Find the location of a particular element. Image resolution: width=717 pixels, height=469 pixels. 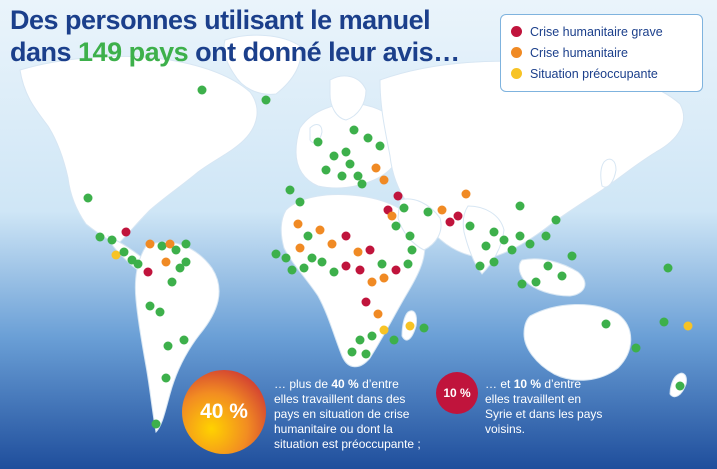

legend-item-crisis: Crise humanitaire is located at coordinates (601, 52).